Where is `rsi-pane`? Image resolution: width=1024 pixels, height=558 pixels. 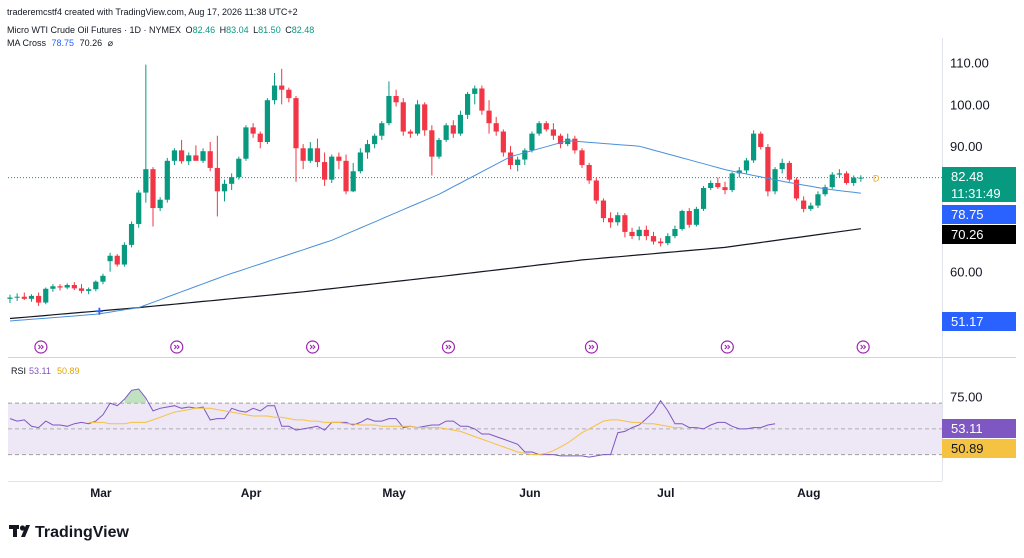
rsi-pane is located at coordinates (392, 423).